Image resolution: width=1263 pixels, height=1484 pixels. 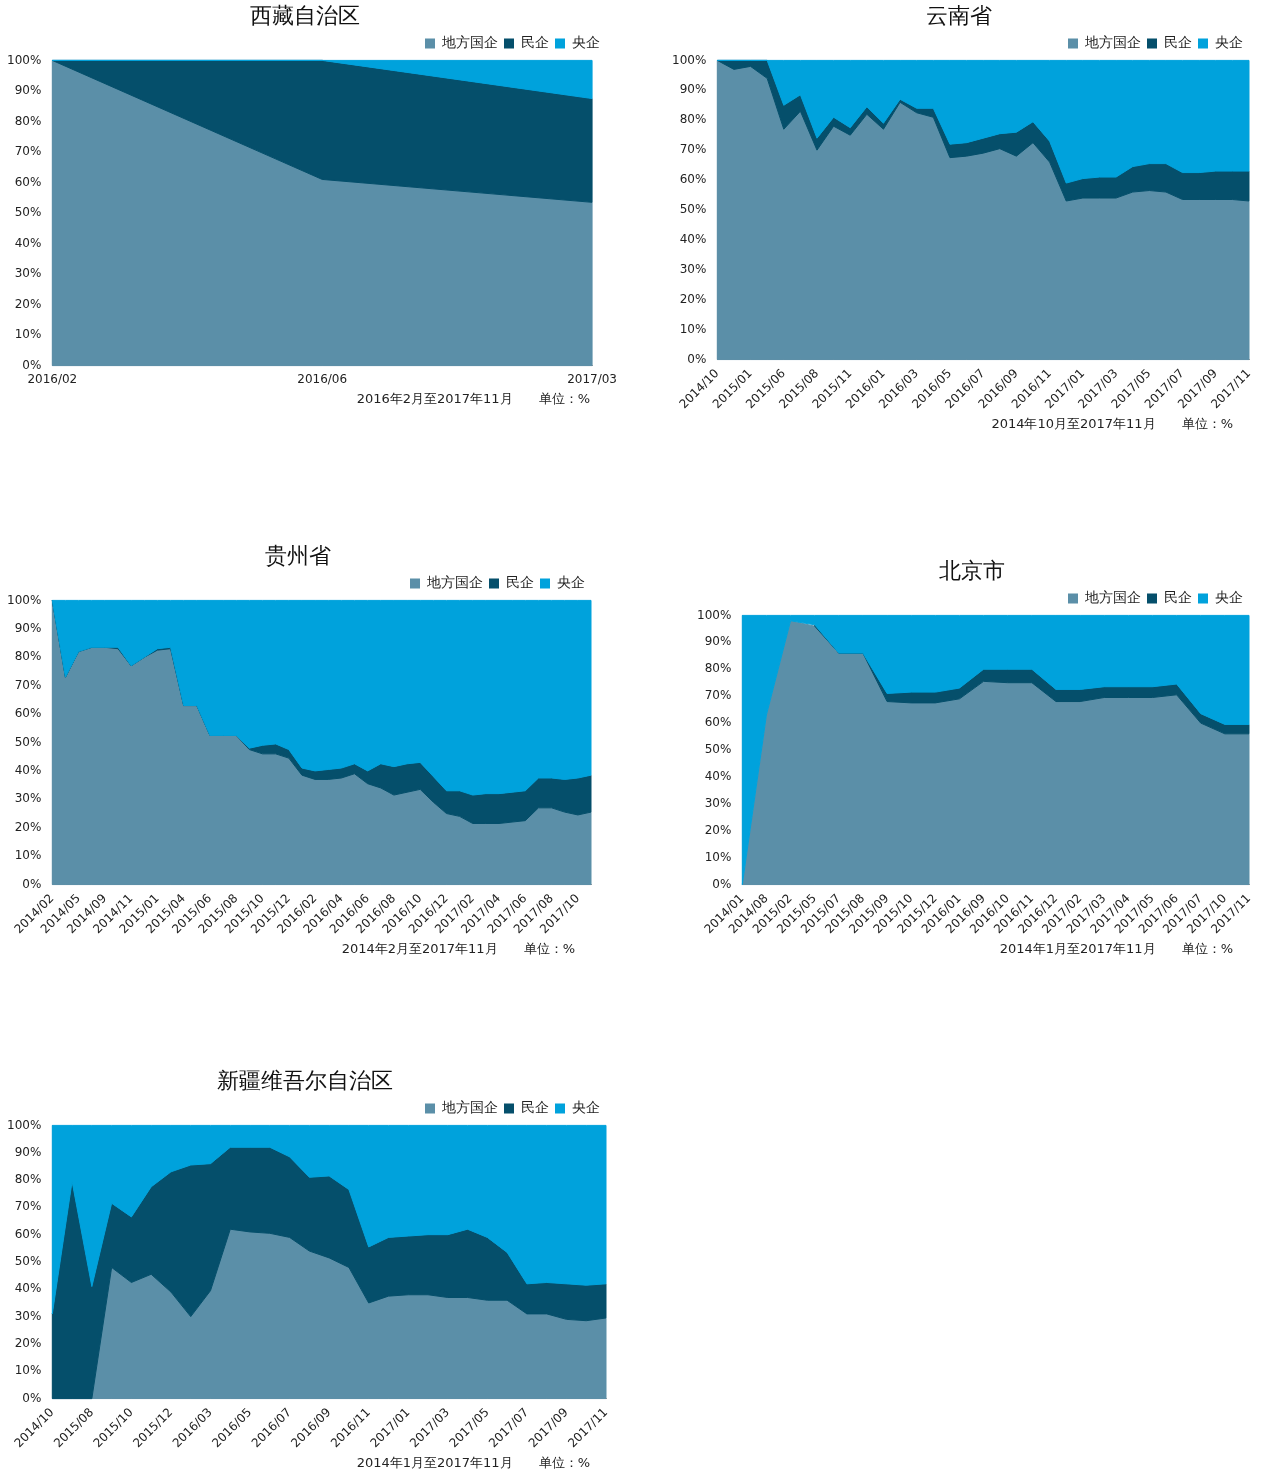 What do you see at coordinates (297, 555) in the screenshot?
I see `chart-title: 贵州省` at bounding box center [297, 555].